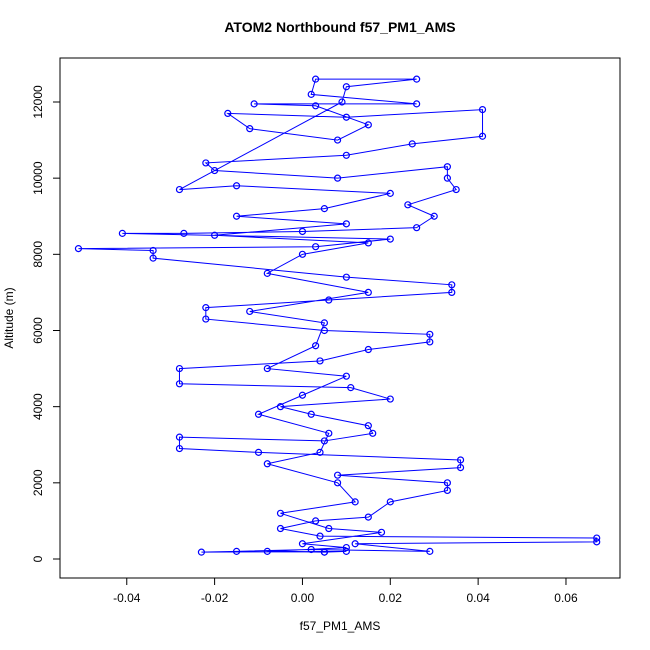 Image resolution: width=650 pixels, height=650 pixels. Describe the element at coordinates (566, 598) in the screenshot. I see `x-tick-label: 0.06` at that location.